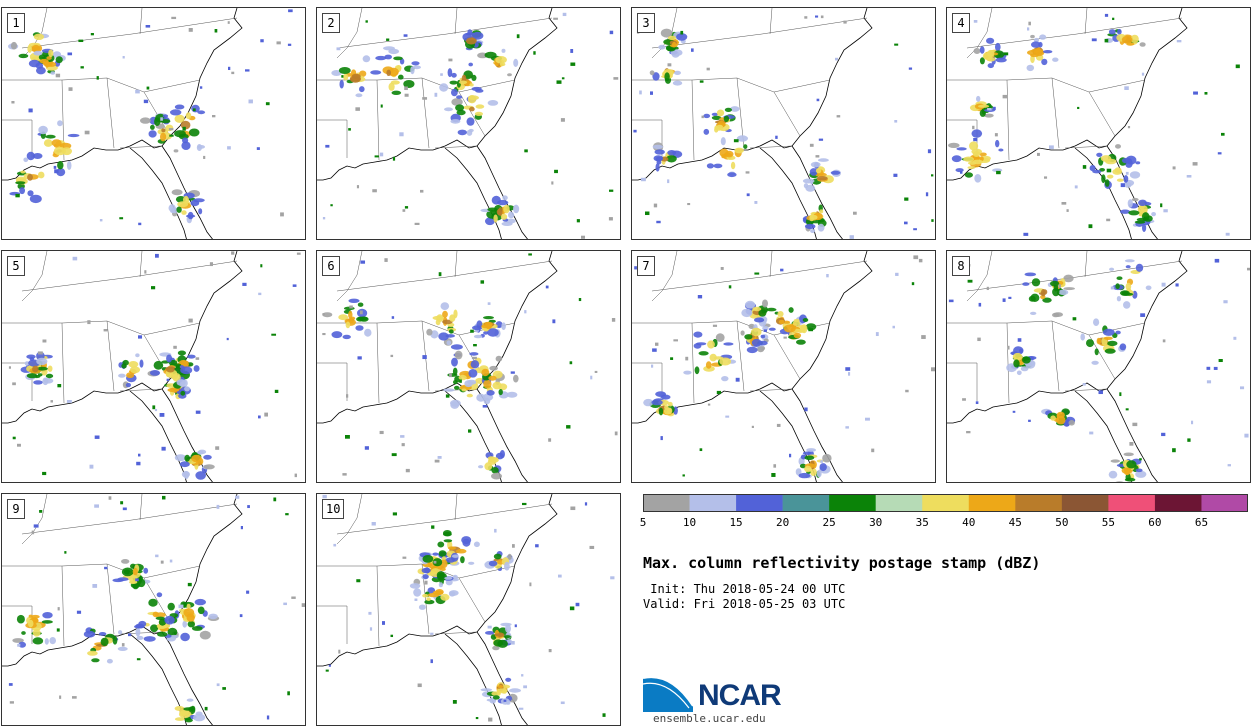  What do you see at coordinates (969, 522) in the screenshot?
I see `colorbar-tick-label: 40` at bounding box center [969, 522].